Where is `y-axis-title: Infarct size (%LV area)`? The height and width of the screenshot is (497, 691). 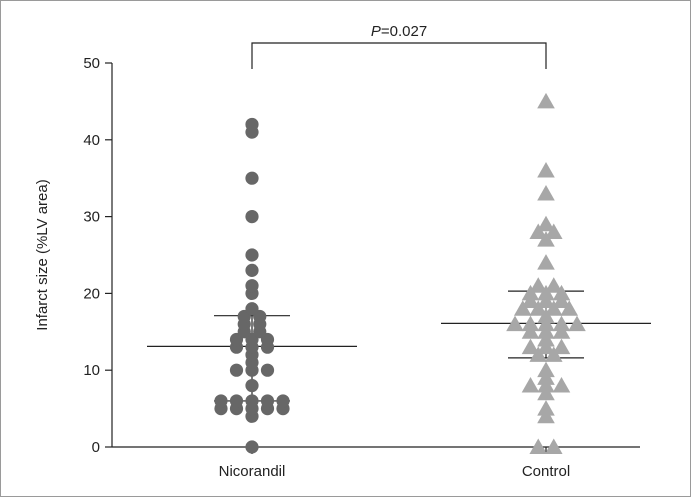
y-axis-title: Infarct size (%LV area) is located at coordinates (42, 254).